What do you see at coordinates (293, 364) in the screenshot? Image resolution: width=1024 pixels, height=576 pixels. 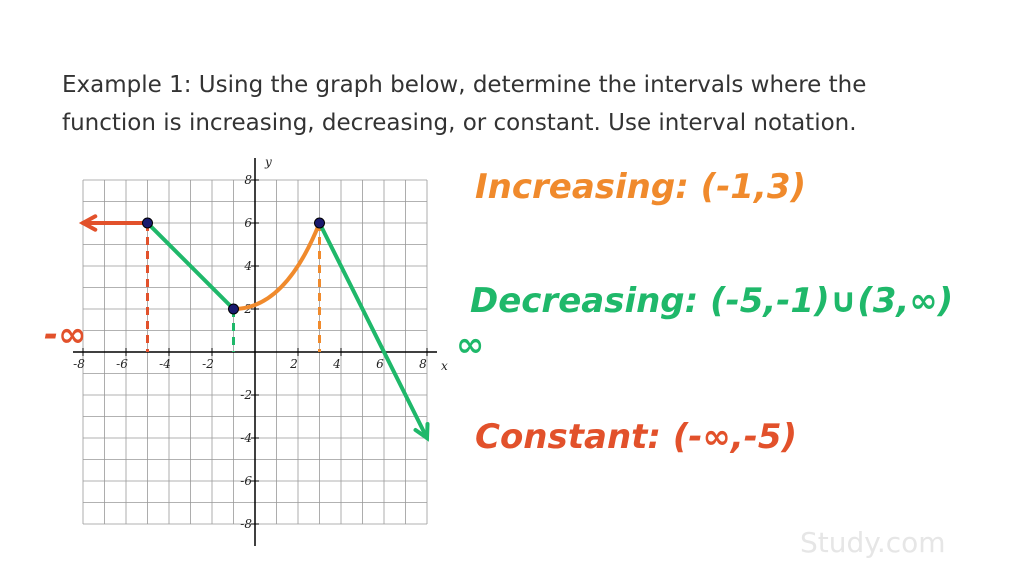 I see `x-tick-label: 2` at bounding box center [293, 364].